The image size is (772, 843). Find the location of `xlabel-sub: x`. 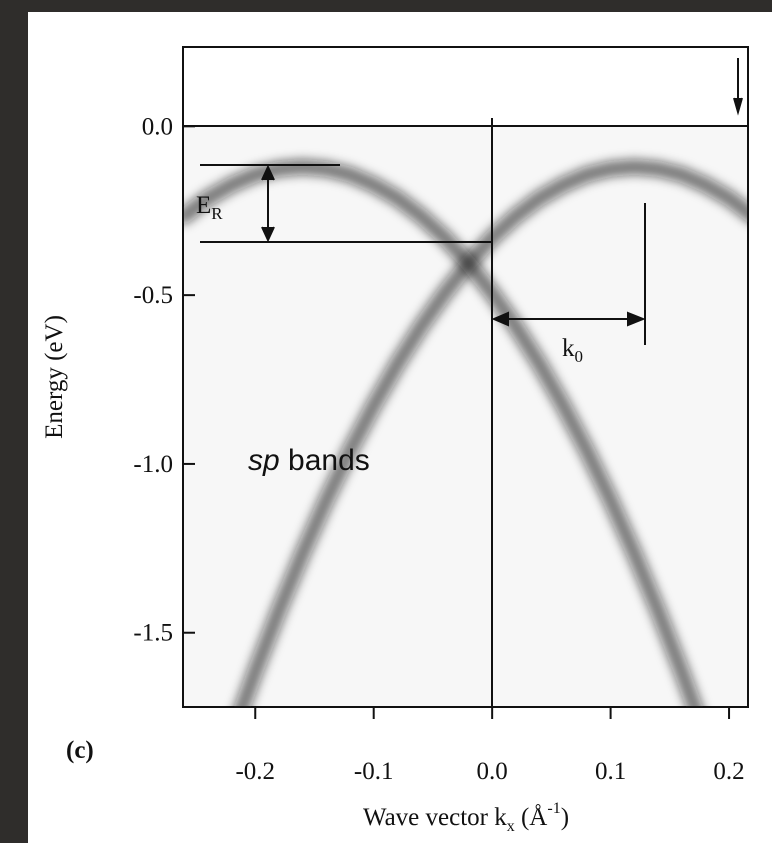

xlabel-sub: x is located at coordinates (511, 826).